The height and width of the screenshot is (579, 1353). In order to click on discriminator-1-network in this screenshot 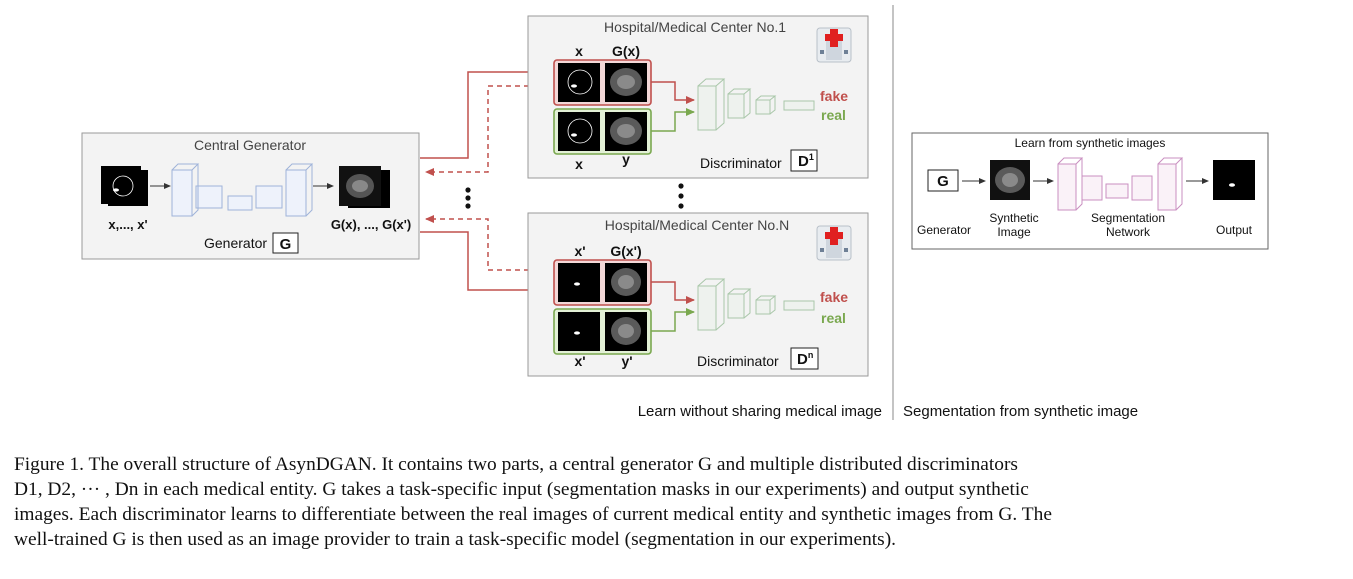, I will do `click(756, 104)`.